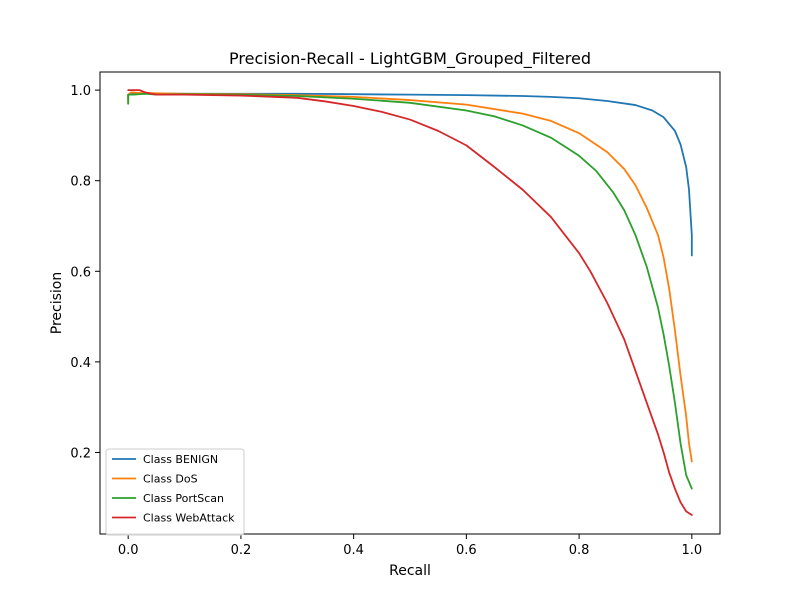 The image size is (800, 600). Describe the element at coordinates (80, 182) in the screenshot. I see `y-tick-label: 0.8` at that location.